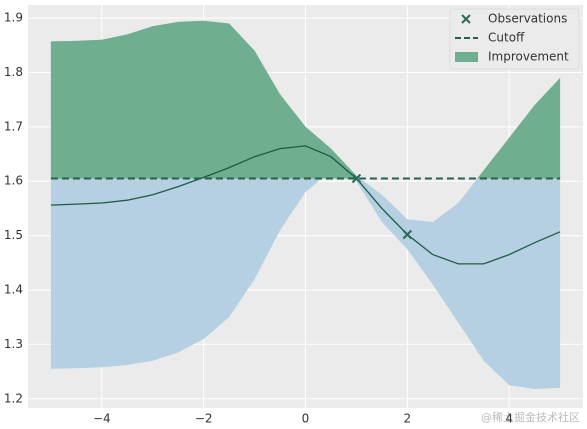 The height and width of the screenshot is (429, 587). What do you see at coordinates (530, 417) in the screenshot?
I see `watermark: @稀土掘金技术社区` at bounding box center [530, 417].